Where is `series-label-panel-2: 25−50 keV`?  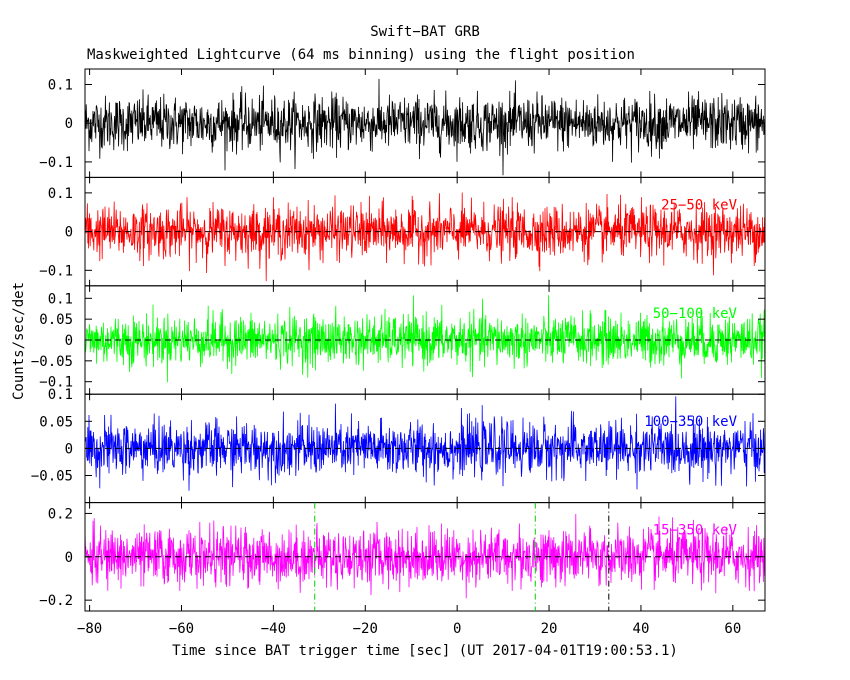 series-label-panel-2: 25−50 keV is located at coordinates (699, 205).